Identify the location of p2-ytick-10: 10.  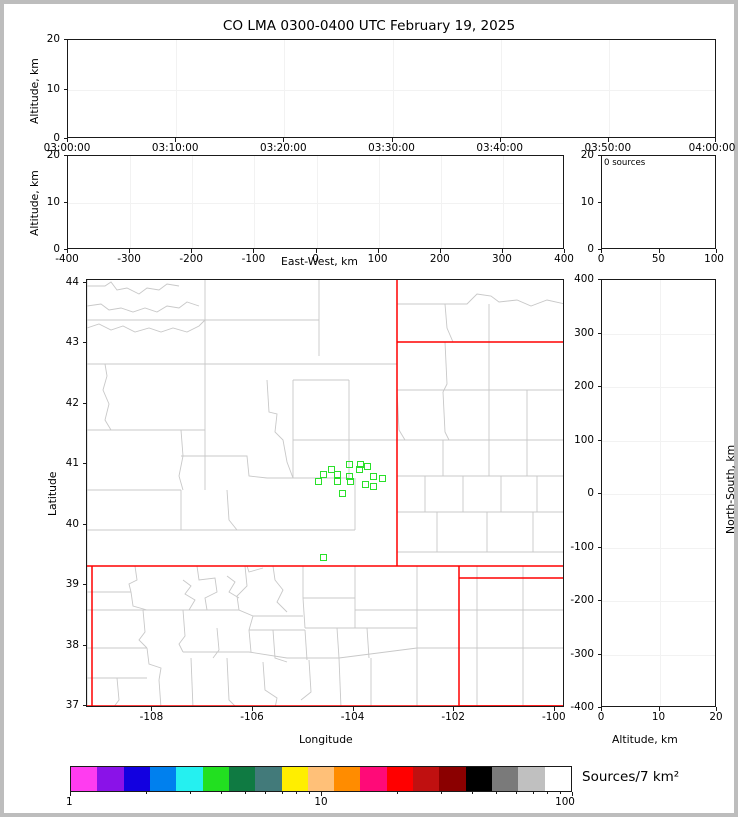
(53, 201).